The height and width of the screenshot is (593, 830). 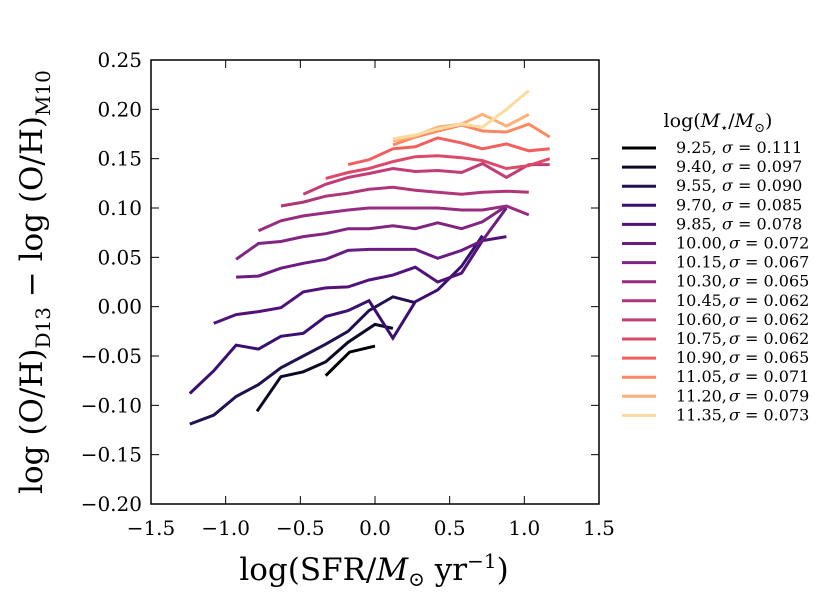 What do you see at coordinates (34, 282) in the screenshot?
I see `y-axis-label: log (O/H)D13 − log (O/H)M10` at bounding box center [34, 282].